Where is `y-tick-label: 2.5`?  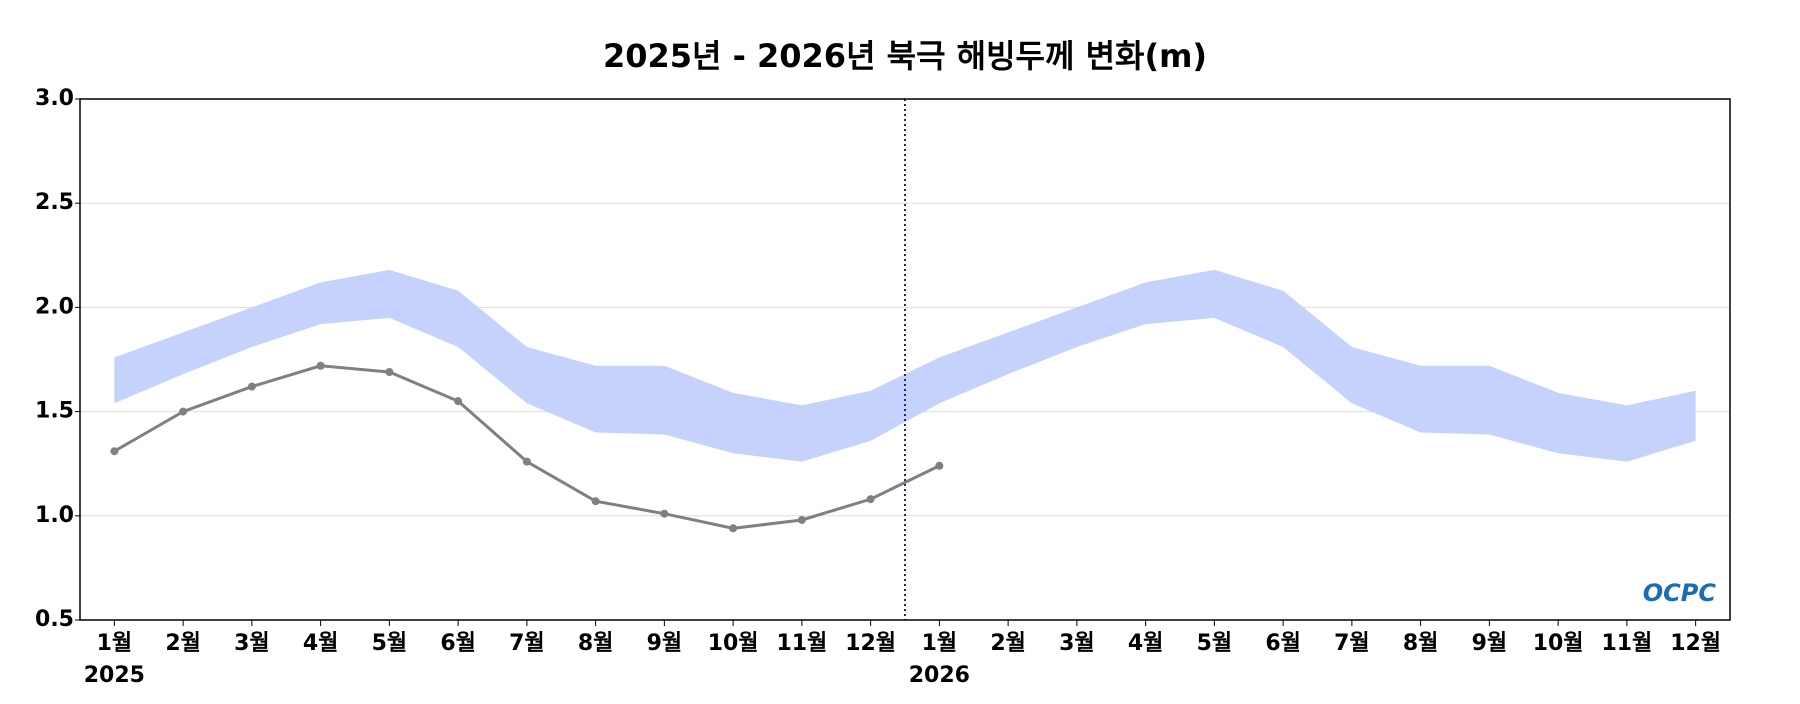
y-tick-label: 2.5 is located at coordinates (54, 202).